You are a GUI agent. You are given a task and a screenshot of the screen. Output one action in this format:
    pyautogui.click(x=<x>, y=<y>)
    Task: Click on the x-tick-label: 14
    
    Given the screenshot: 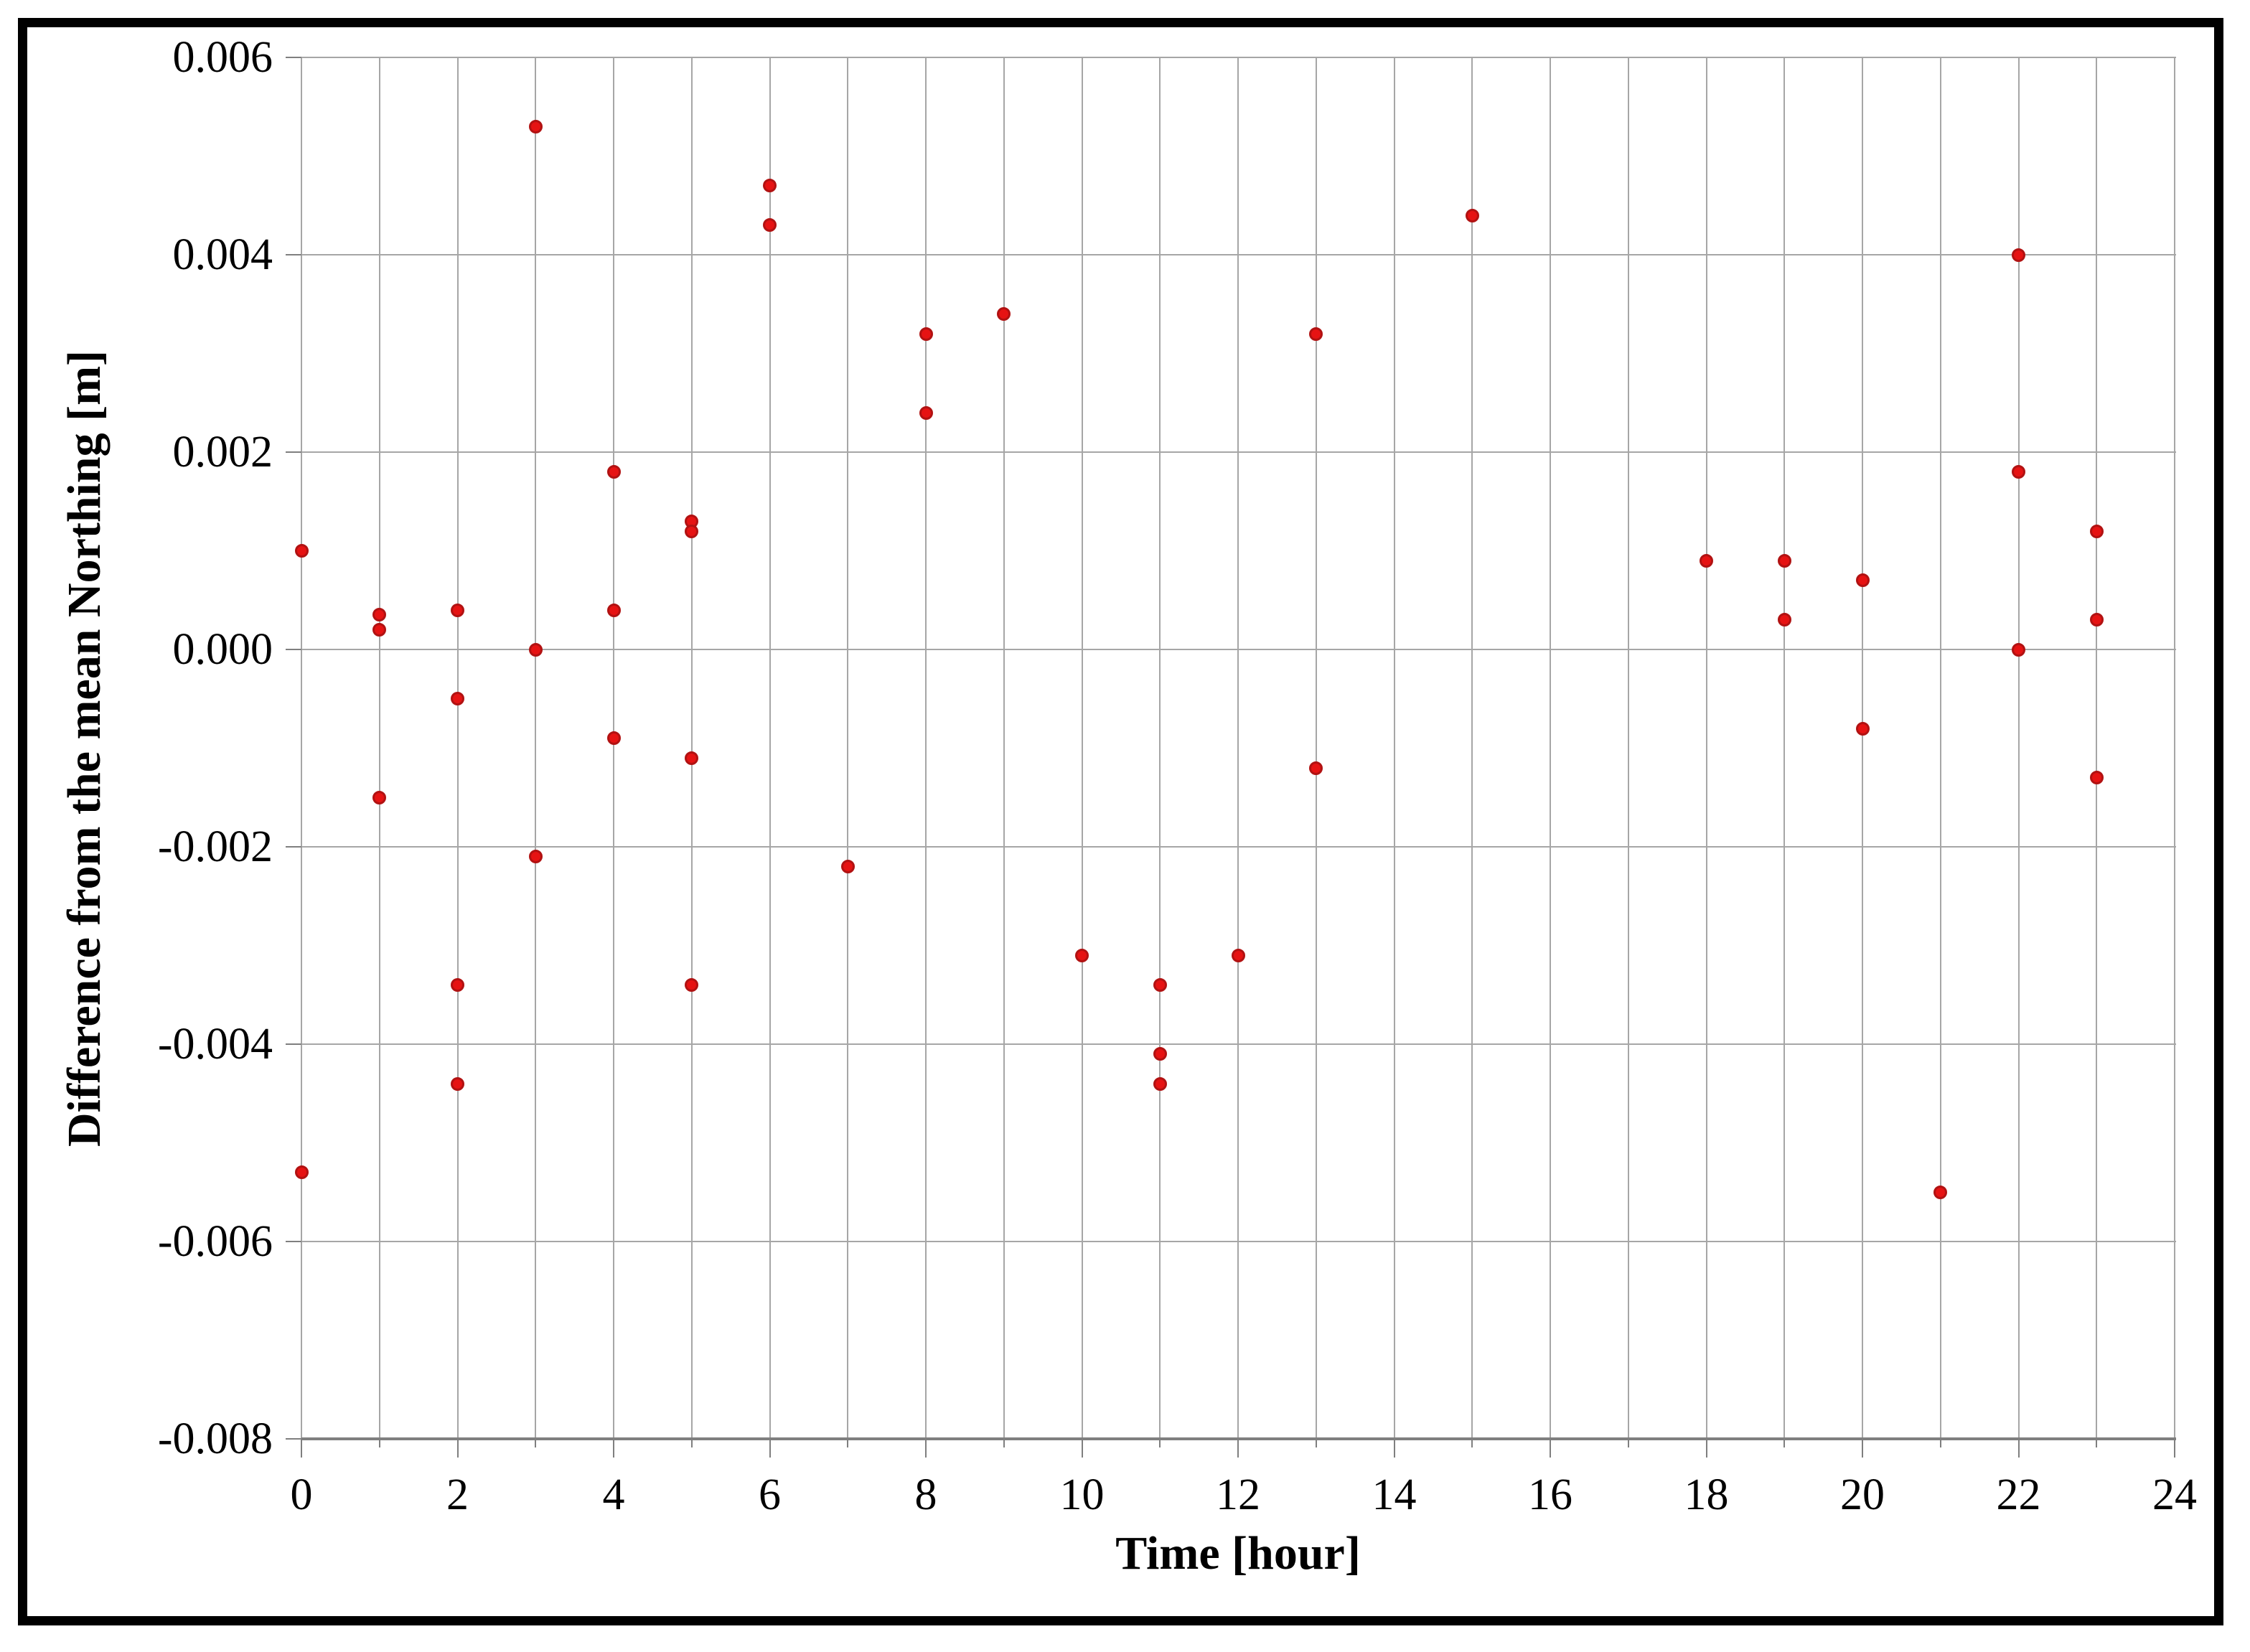 What is the action you would take?
    pyautogui.click(x=1394, y=1494)
    